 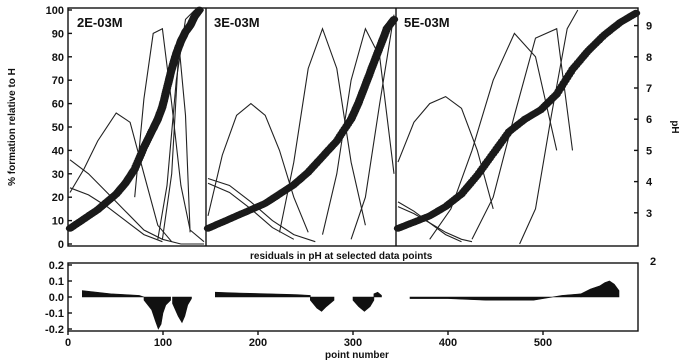 What do you see at coordinates (55, 11) in the screenshot?
I see `left-tick-label-100: 100` at bounding box center [55, 11].